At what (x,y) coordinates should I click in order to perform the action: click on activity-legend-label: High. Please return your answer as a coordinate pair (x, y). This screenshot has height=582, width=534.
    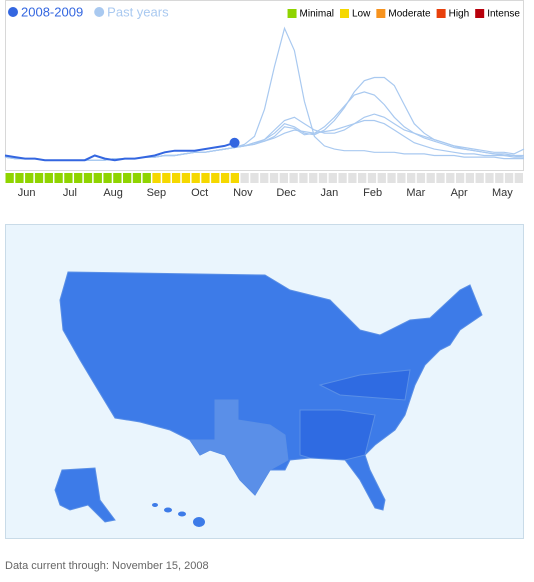
    Looking at the image, I should click on (459, 14).